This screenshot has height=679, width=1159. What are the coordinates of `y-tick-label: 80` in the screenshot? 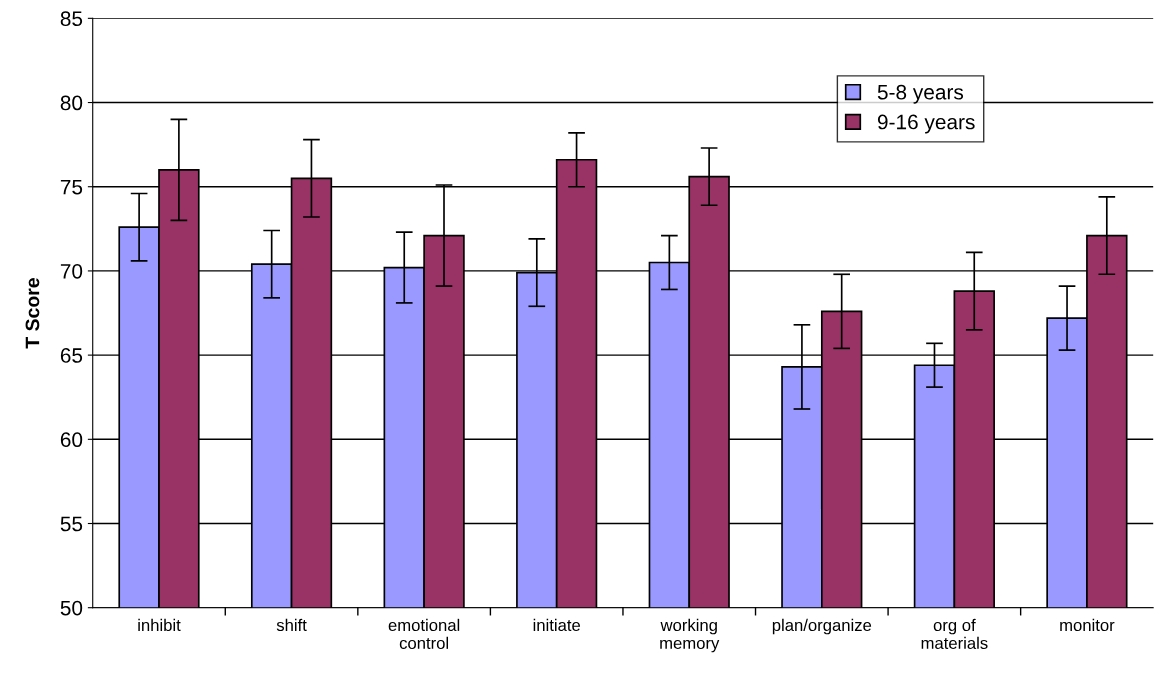 It's located at (71, 103).